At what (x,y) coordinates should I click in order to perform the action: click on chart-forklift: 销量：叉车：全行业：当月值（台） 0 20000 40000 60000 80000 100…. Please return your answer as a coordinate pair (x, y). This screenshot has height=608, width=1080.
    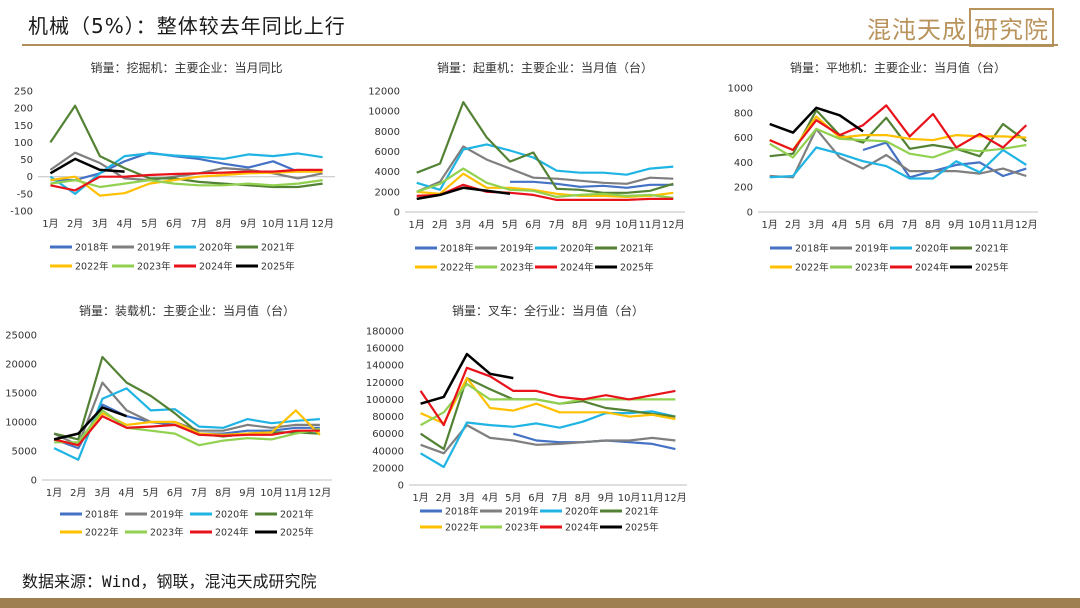
    Looking at the image, I should click on (537, 423).